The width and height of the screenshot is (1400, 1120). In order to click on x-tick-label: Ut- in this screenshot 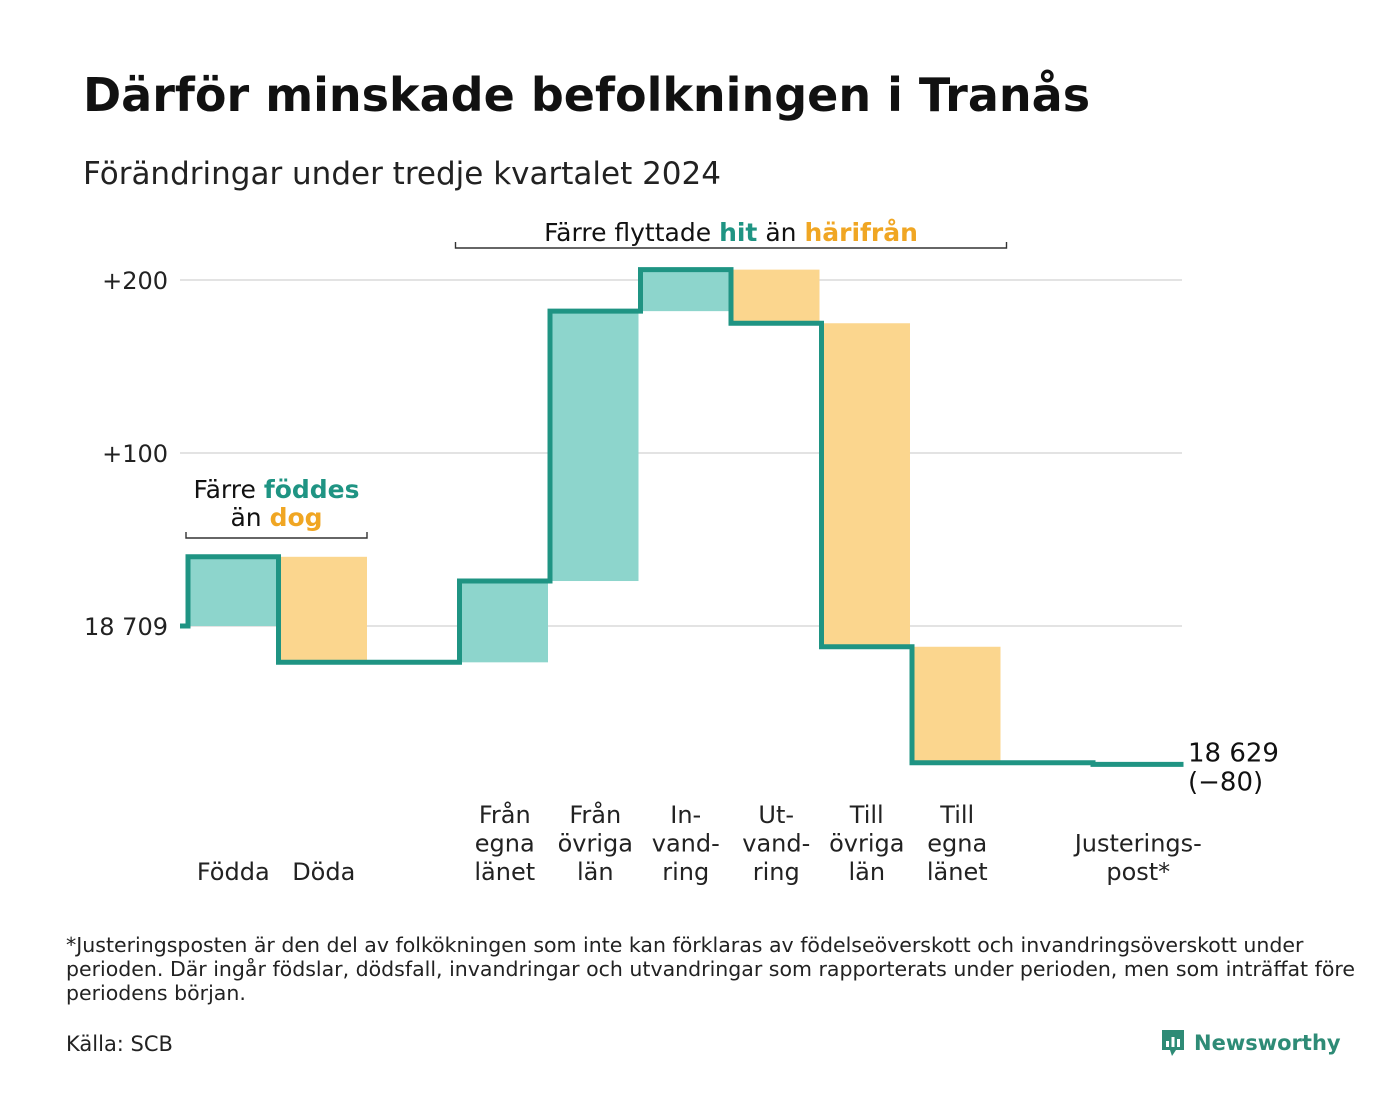, I will do `click(776, 815)`.